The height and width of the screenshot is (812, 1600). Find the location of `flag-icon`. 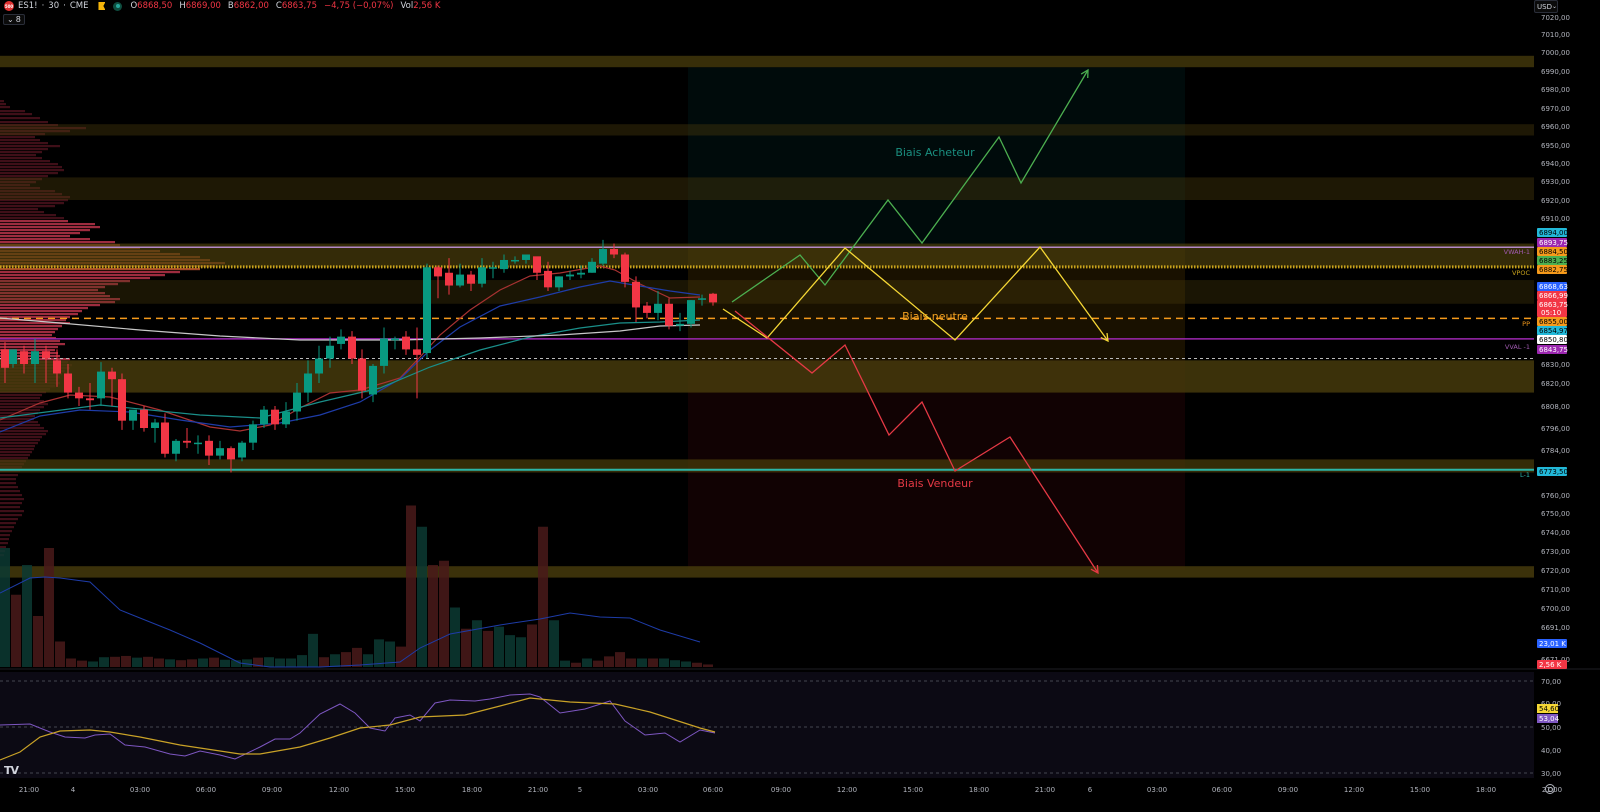

flag-icon is located at coordinates (102, 6).